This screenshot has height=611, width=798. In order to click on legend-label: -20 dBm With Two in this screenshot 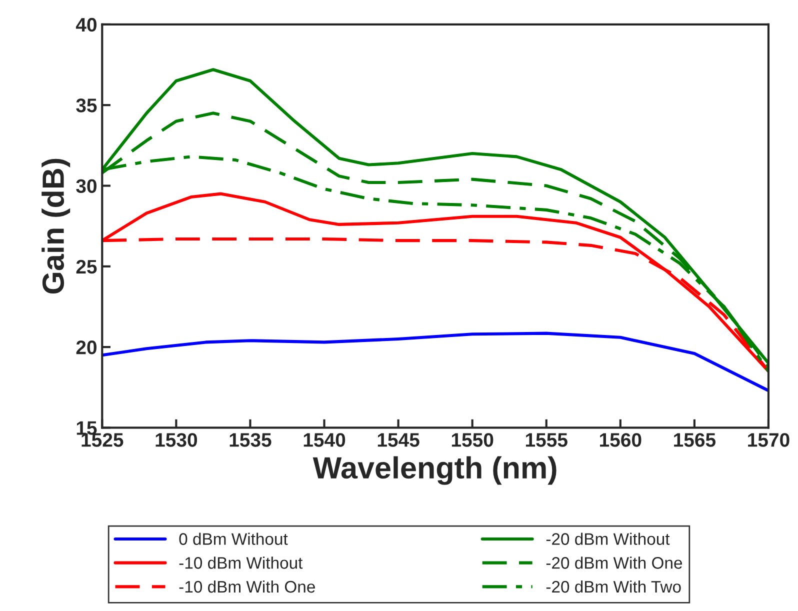, I will do `click(613, 586)`.